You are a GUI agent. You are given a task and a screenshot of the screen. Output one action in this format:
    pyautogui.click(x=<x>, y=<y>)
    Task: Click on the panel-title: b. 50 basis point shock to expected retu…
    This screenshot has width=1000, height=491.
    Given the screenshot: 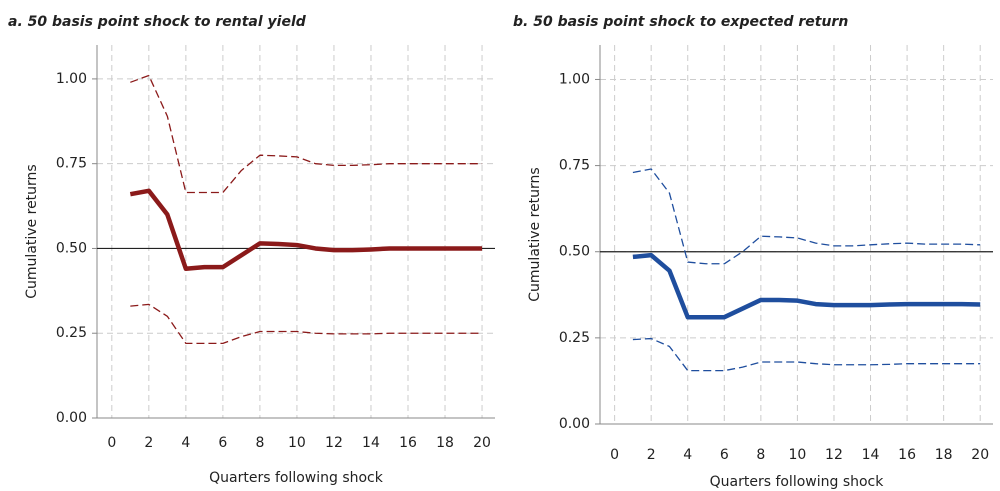 What is the action you would take?
    pyautogui.click(x=680, y=22)
    